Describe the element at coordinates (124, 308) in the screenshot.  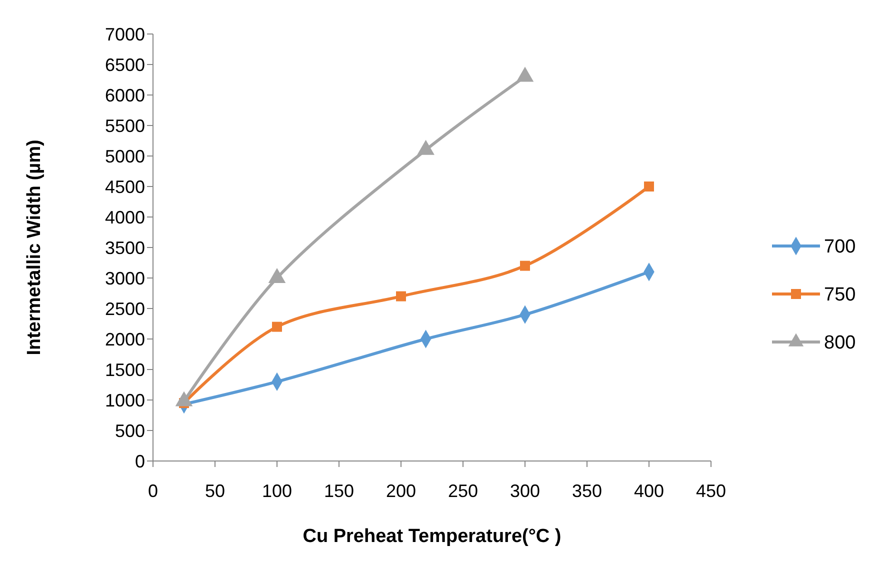
I see `y-tick-label: 2500` at that location.